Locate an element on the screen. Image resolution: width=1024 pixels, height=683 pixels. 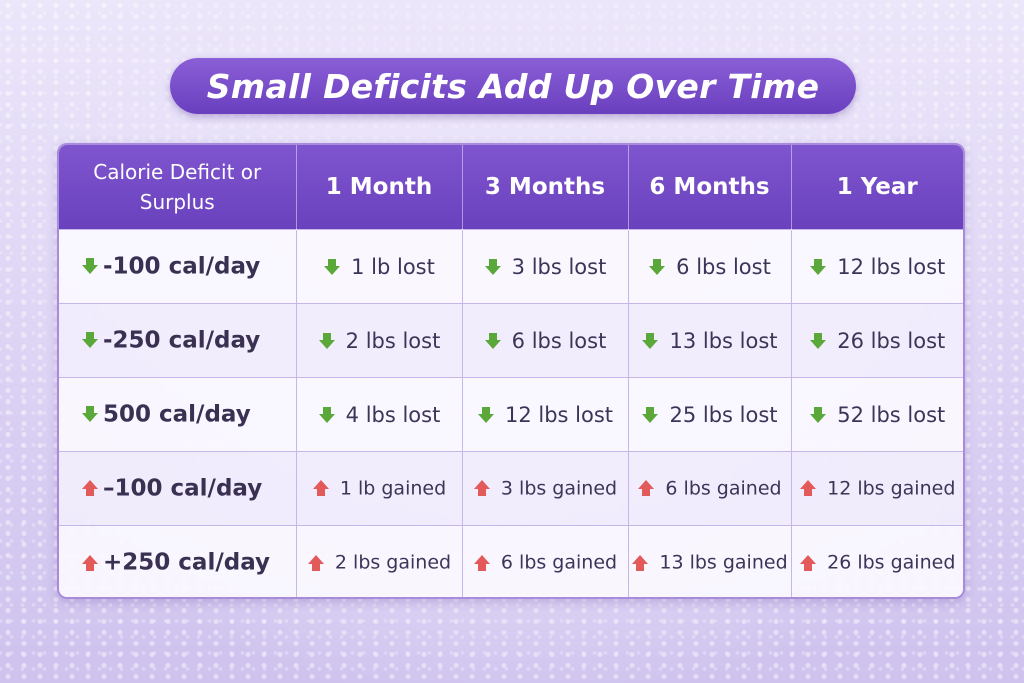
cell-value: 12 lbs gained is located at coordinates (891, 488).